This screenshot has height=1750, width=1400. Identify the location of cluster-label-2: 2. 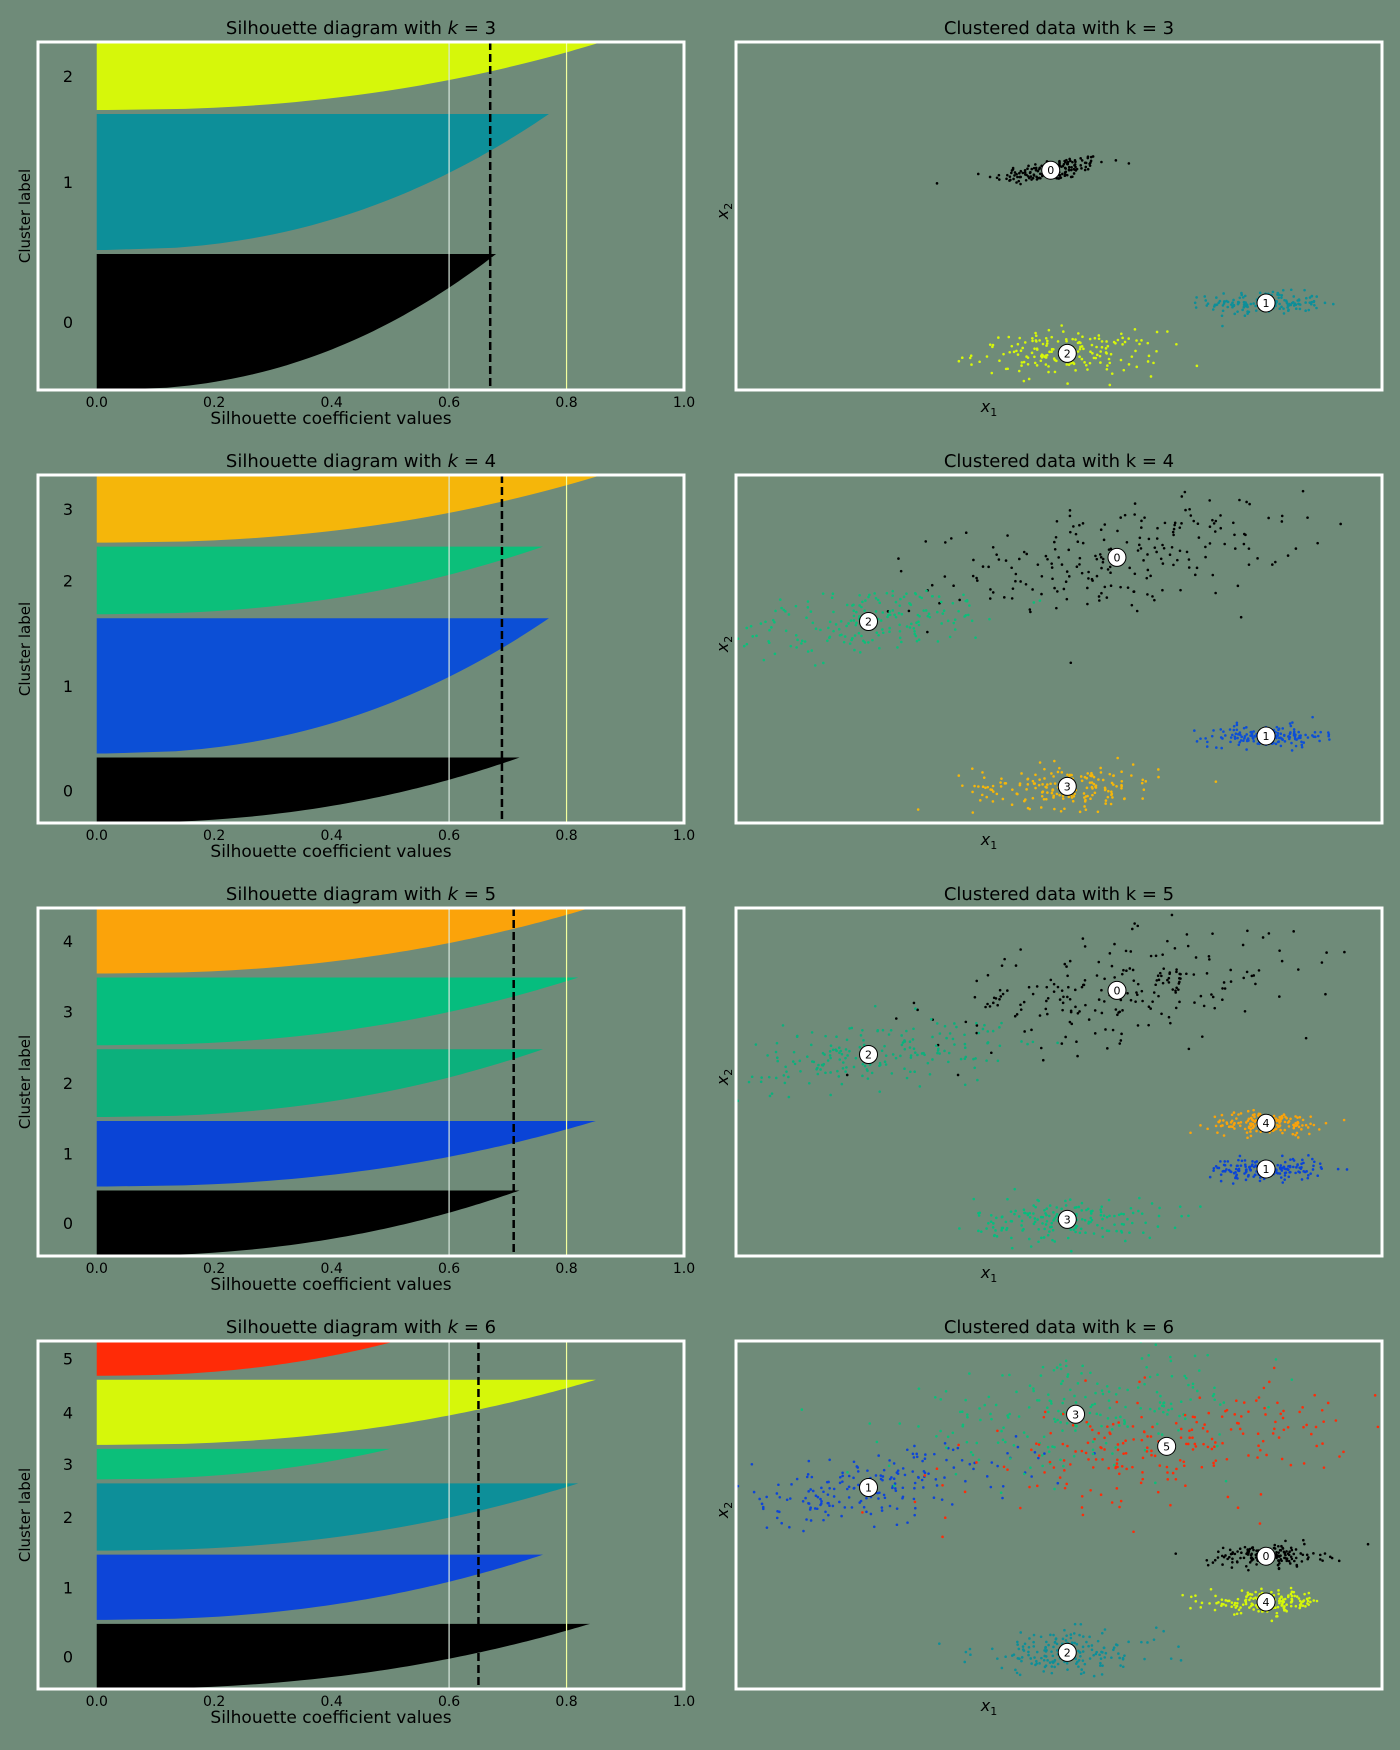
(68, 76).